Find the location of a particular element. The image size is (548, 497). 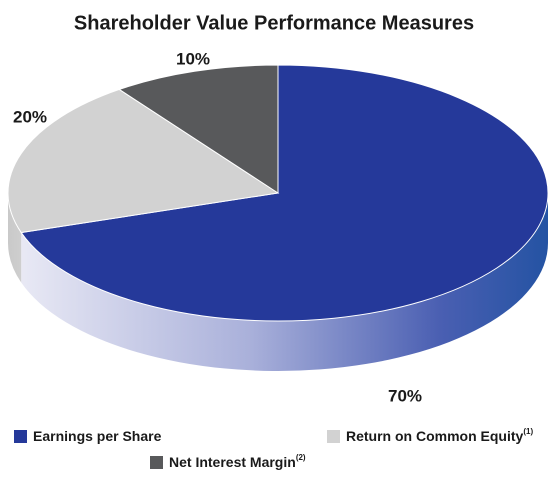

legend-label: Net Interest Margin(2) is located at coordinates (237, 461).